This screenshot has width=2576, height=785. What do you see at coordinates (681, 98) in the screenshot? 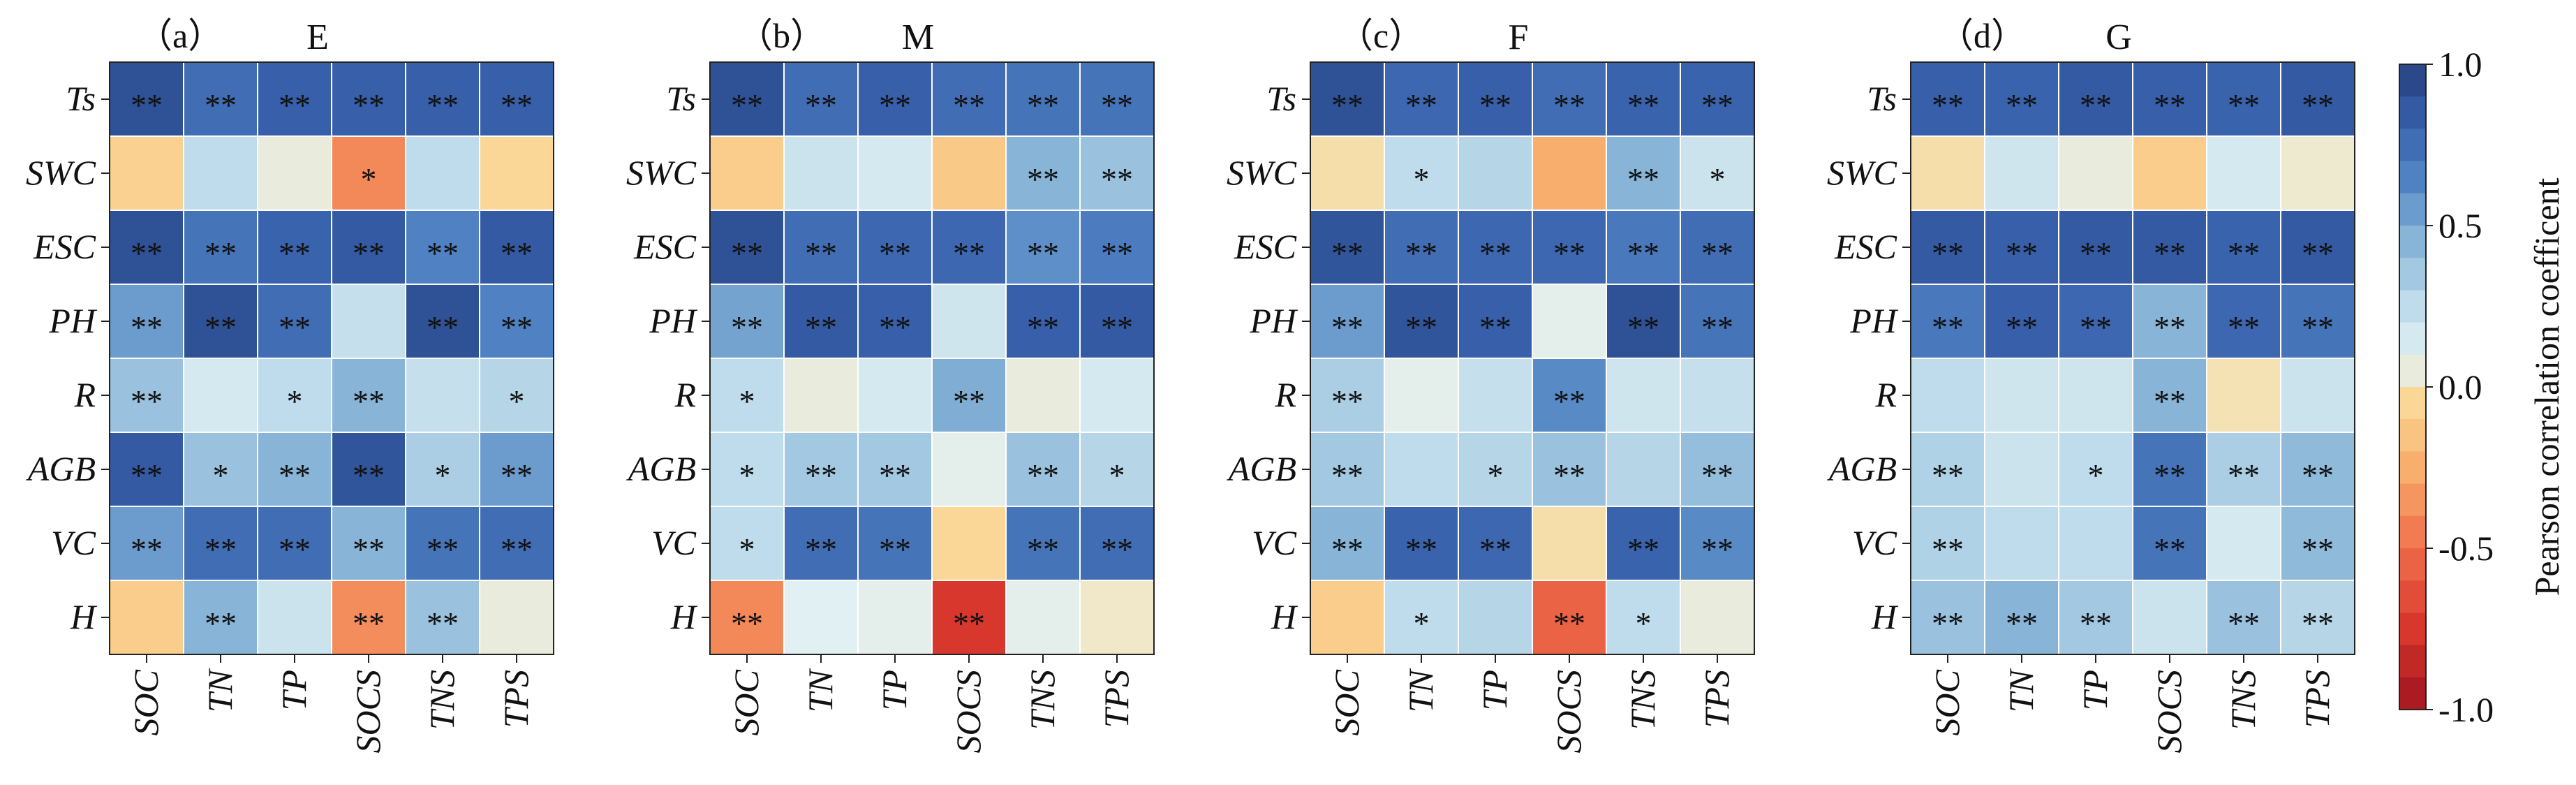
I see `y-tick-label: Ts` at bounding box center [681, 98].